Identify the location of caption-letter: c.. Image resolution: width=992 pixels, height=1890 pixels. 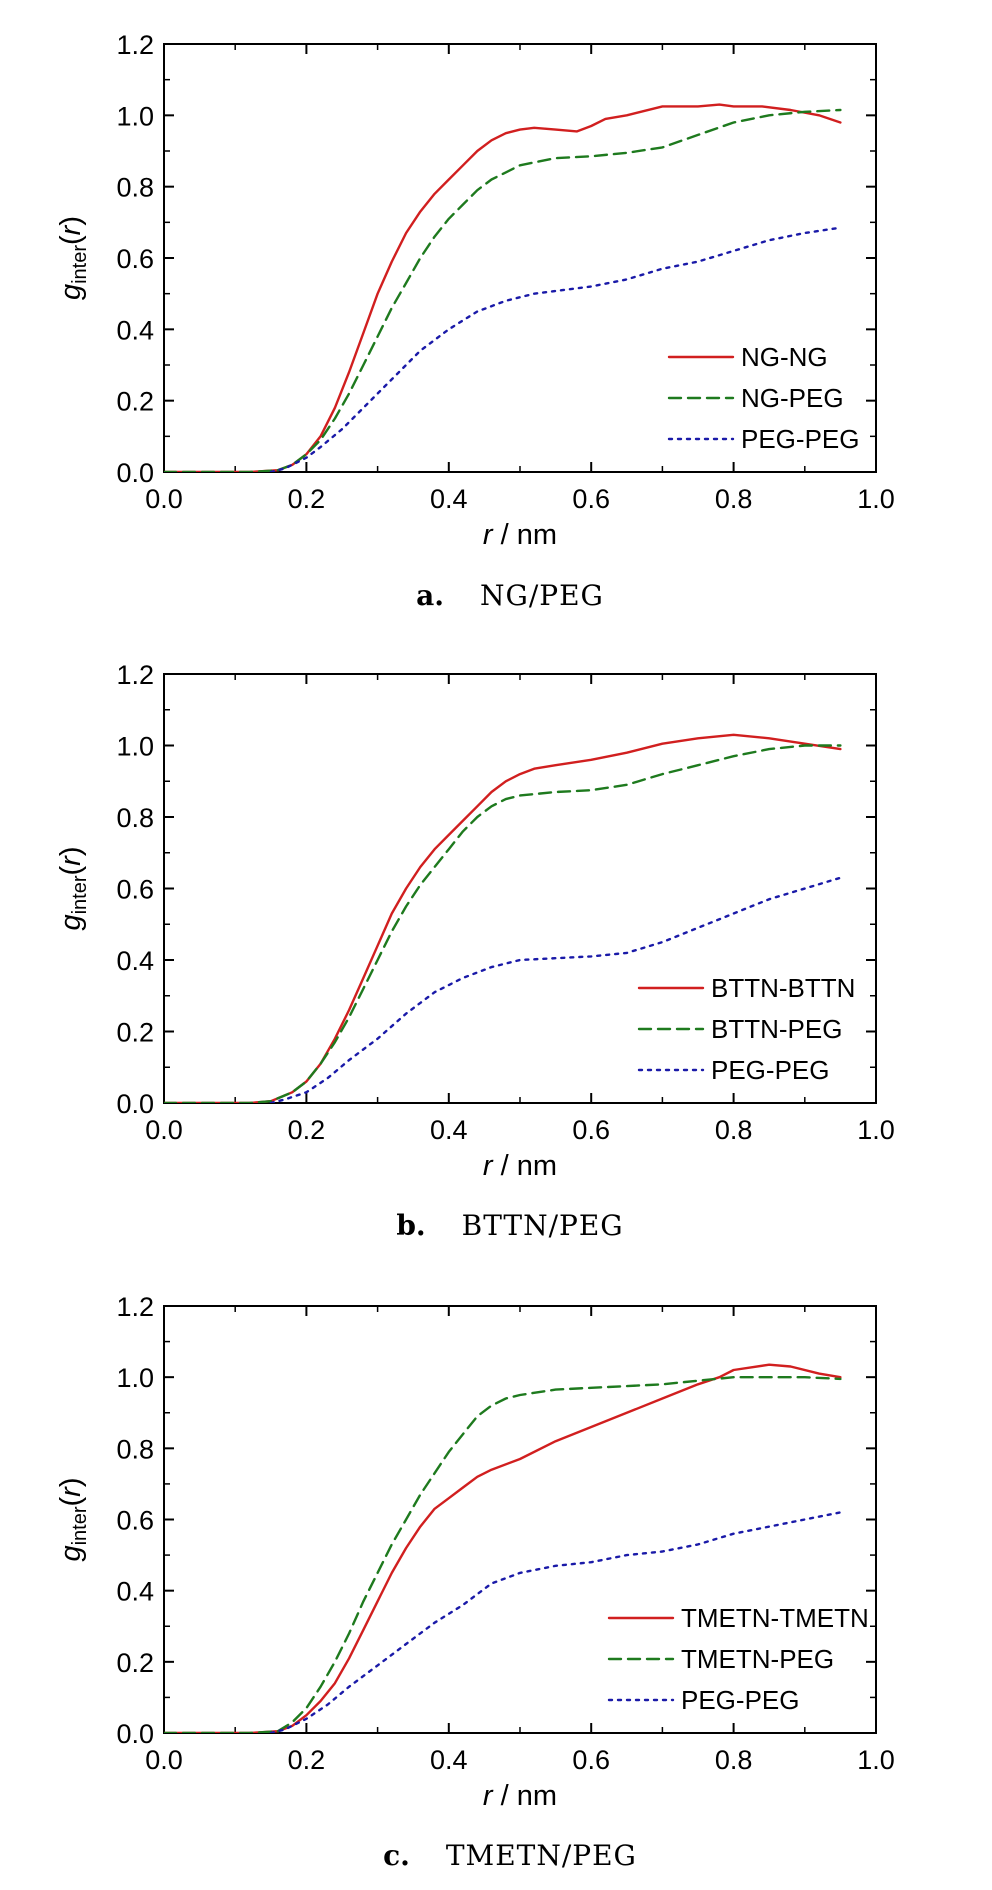
(396, 1855).